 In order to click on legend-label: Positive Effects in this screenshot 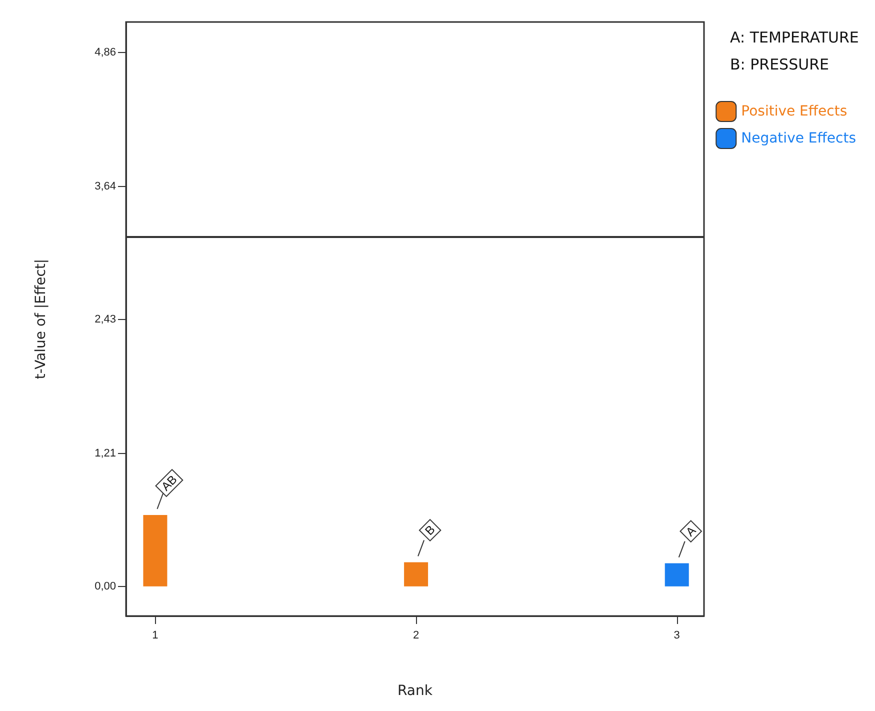, I will do `click(794, 112)`.